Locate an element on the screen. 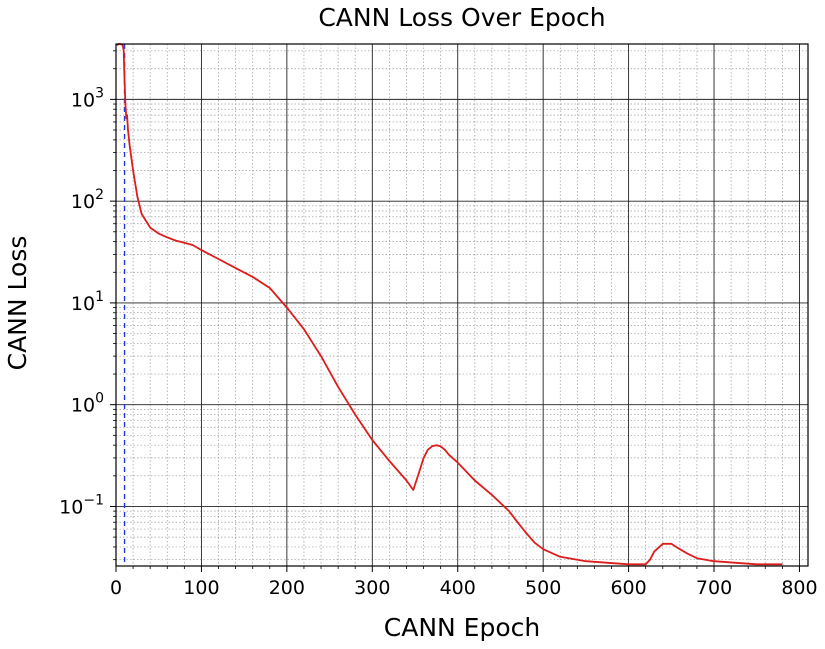 The width and height of the screenshot is (825, 649). x-tick-label: 600 is located at coordinates (628, 588).